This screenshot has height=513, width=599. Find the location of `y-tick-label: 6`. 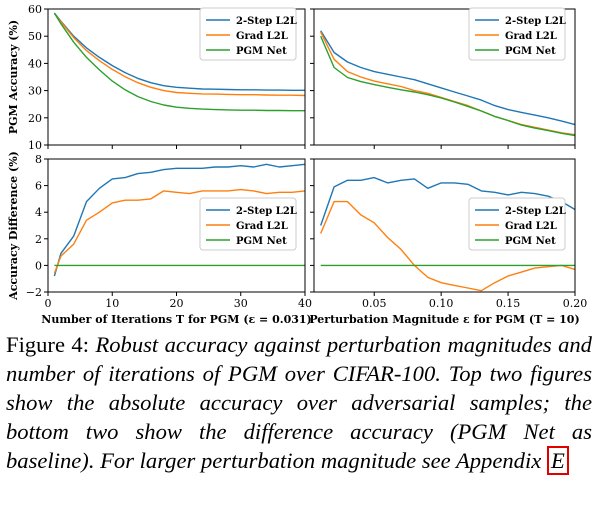

y-tick-label: 6 is located at coordinates (38, 186).